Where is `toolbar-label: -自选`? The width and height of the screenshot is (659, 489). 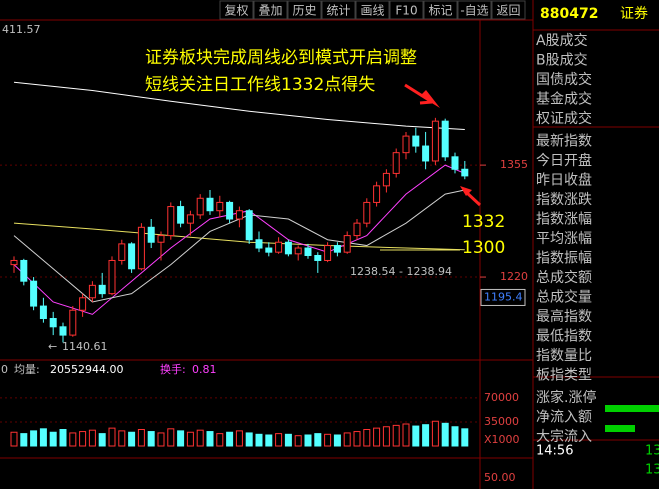
toolbar-label: -自选 is located at coordinates (474, 11).